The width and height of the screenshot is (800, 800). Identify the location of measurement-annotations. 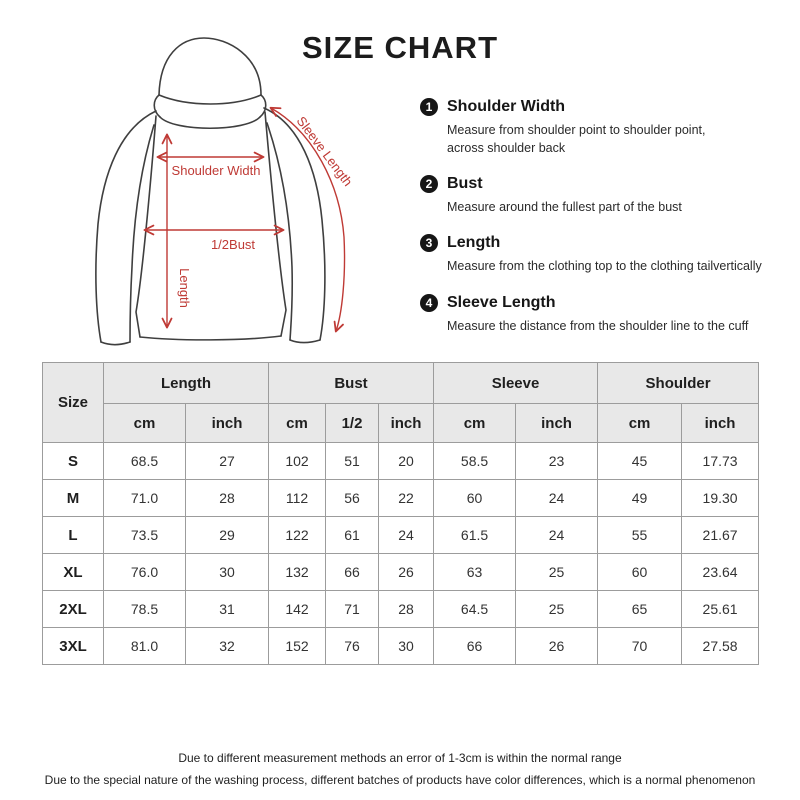
(244, 219).